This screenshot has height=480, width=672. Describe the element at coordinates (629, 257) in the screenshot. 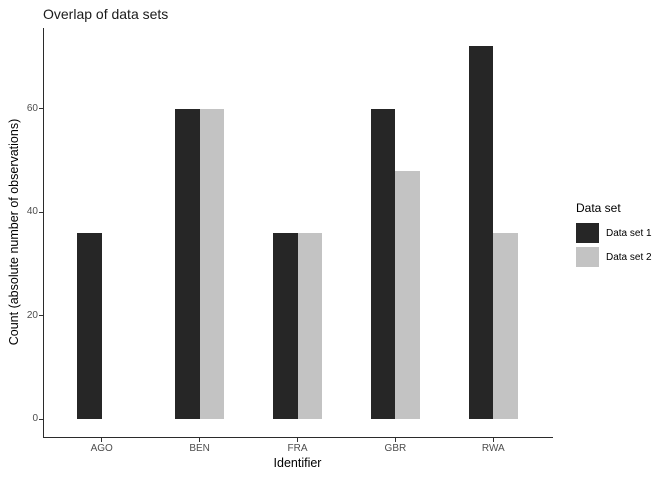

I see `legend-item-label: Data set 2` at that location.